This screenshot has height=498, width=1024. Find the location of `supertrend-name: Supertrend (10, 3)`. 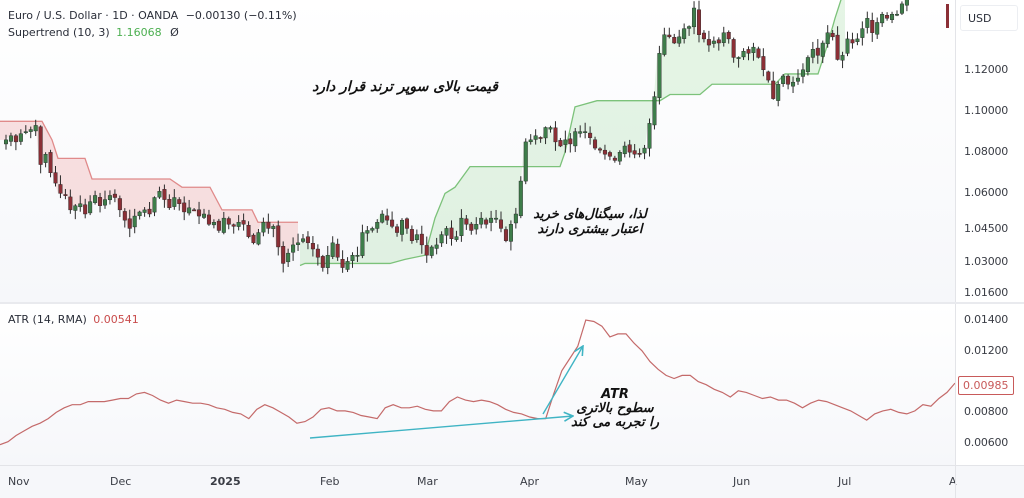

supertrend-name: Supertrend (10, 3) is located at coordinates (59, 32).